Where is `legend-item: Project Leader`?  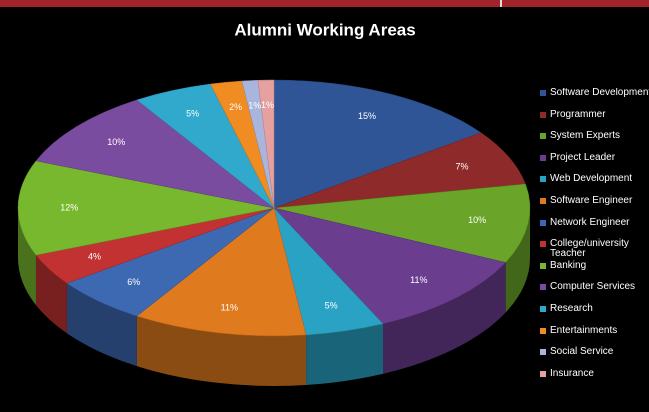 legend-item: Project Leader is located at coordinates (594, 163).